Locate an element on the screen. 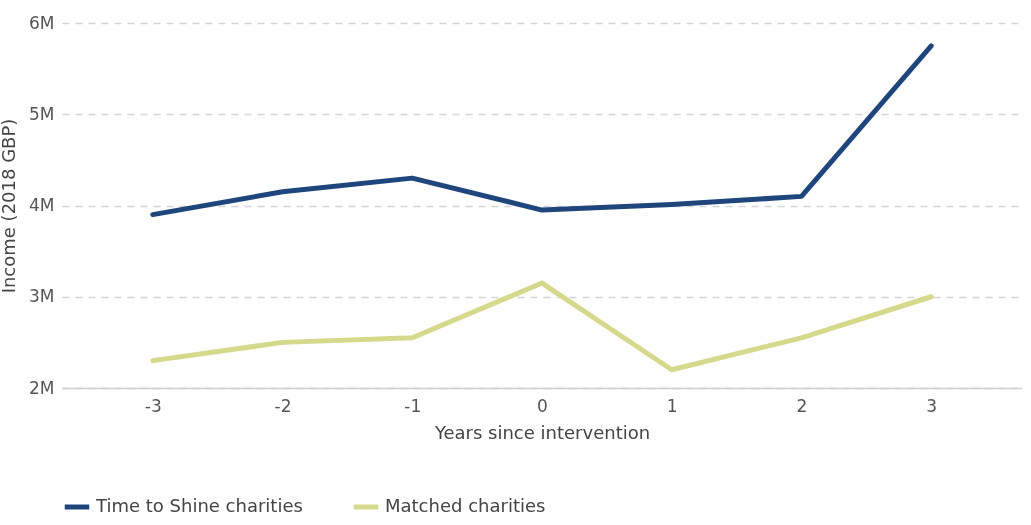 The image size is (1031, 525). y-tick-label: 3M is located at coordinates (42, 296).